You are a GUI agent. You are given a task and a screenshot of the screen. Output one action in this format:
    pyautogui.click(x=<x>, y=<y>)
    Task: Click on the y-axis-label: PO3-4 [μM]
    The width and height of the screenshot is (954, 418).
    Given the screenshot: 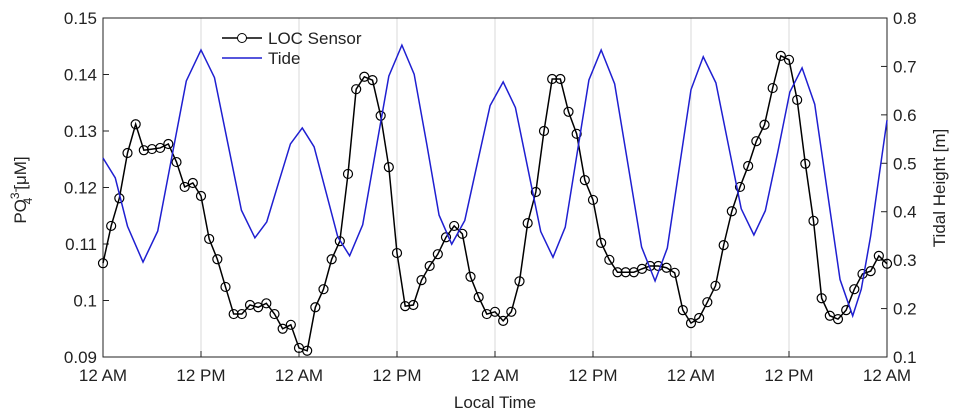 What is the action you would take?
    pyautogui.click(x=21, y=189)
    